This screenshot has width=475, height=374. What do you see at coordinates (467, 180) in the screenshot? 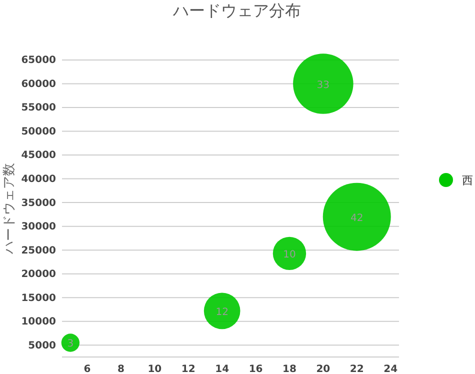
I see `legend-label: 西` at bounding box center [467, 180].